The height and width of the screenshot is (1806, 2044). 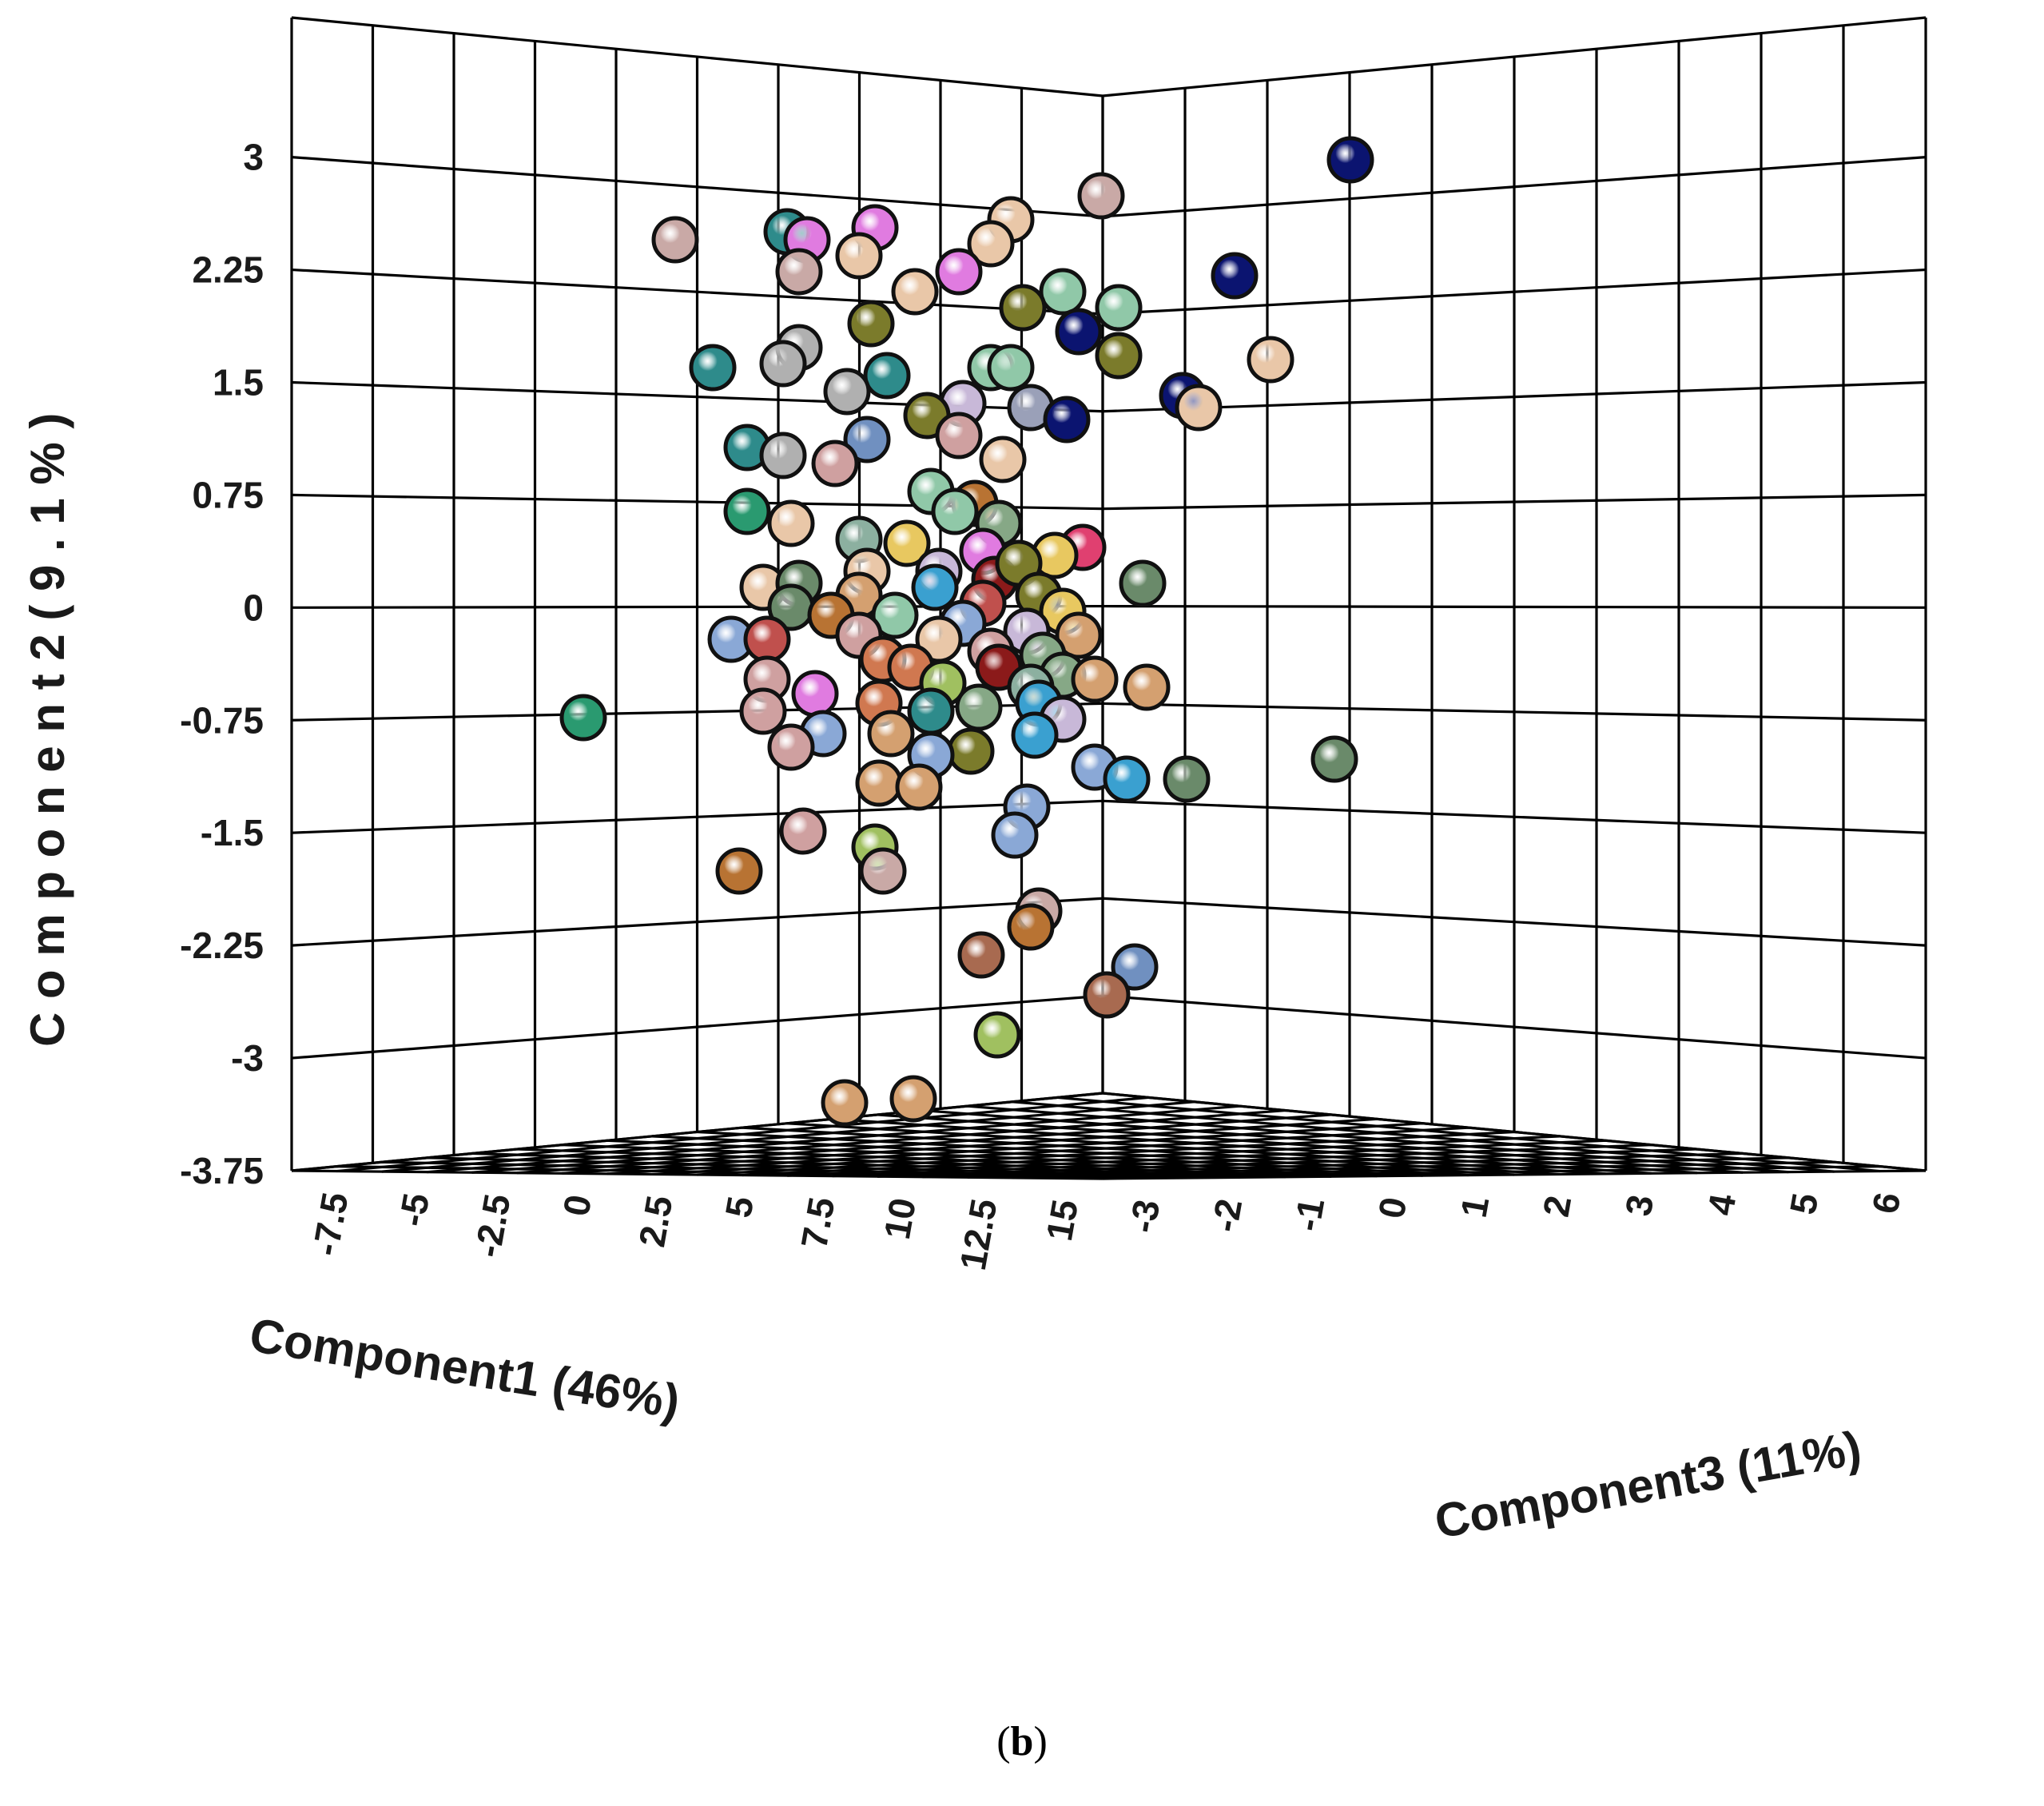 What do you see at coordinates (238, 382) in the screenshot?
I see `y-tick-label: 1.5` at bounding box center [238, 382].